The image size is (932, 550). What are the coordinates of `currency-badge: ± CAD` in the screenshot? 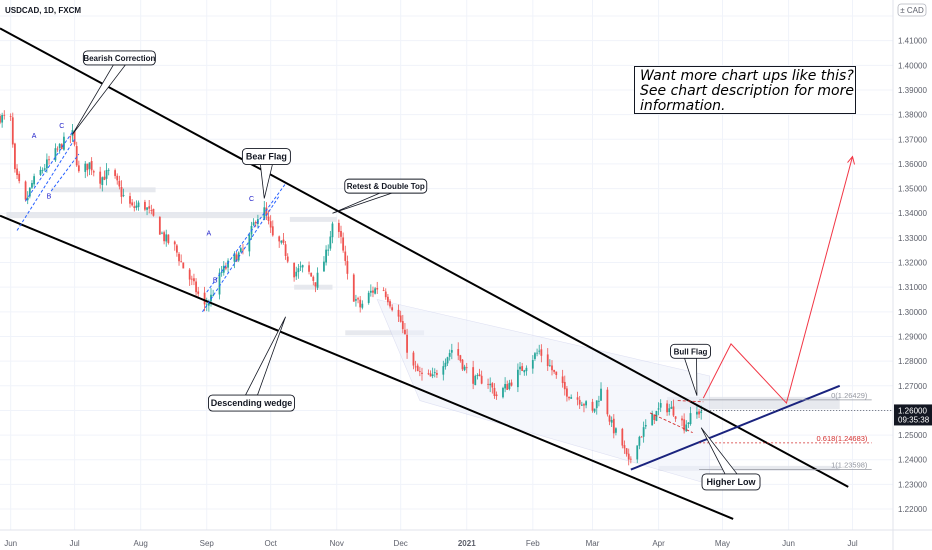 It's located at (912, 10).